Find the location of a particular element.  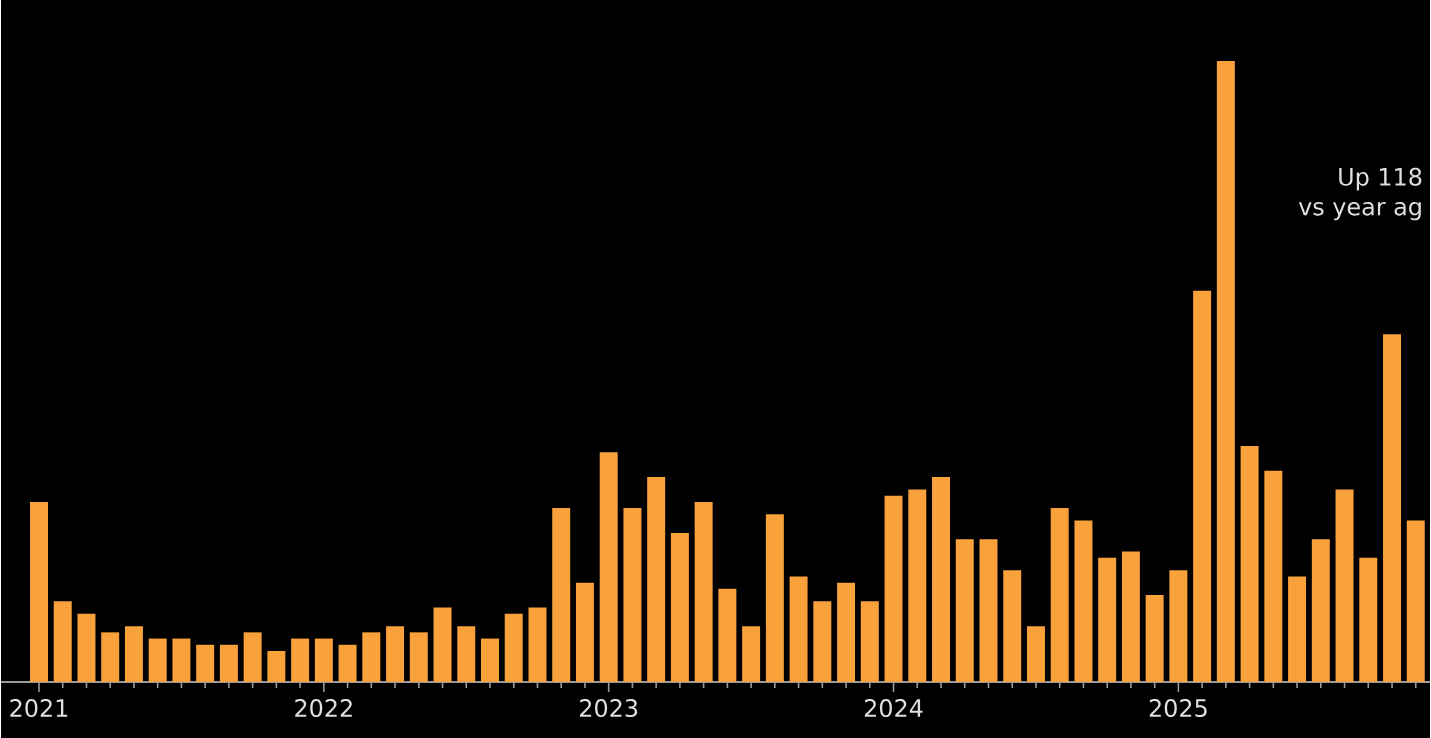

x-tick-label: 2023 is located at coordinates (609, 708).